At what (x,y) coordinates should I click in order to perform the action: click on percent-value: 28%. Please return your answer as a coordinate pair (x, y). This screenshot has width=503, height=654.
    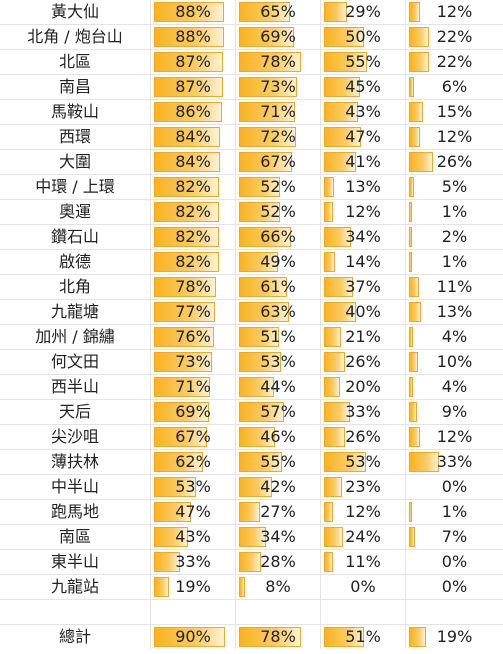
    Looking at the image, I should click on (278, 561).